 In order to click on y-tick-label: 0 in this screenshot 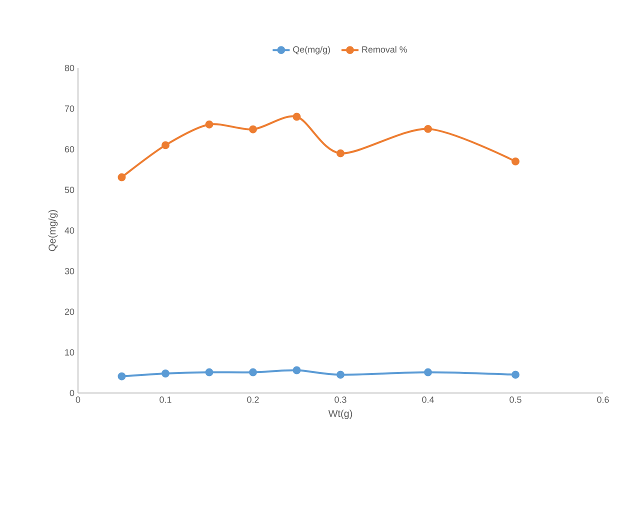, I will do `click(72, 393)`.